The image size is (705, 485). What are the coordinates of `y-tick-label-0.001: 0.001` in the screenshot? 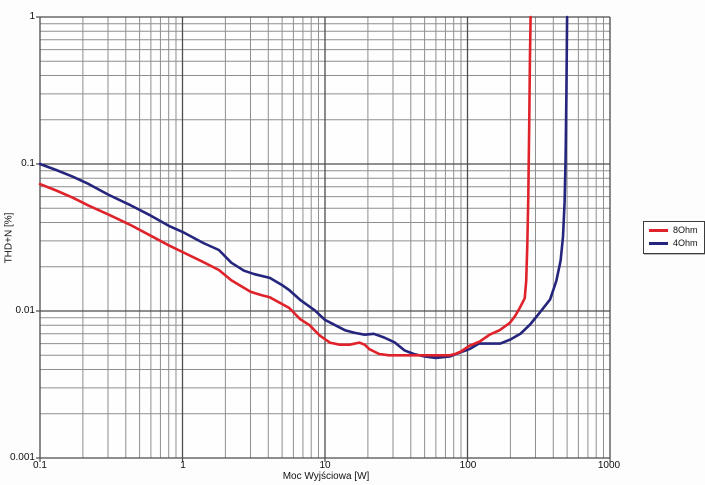 It's located at (22, 457).